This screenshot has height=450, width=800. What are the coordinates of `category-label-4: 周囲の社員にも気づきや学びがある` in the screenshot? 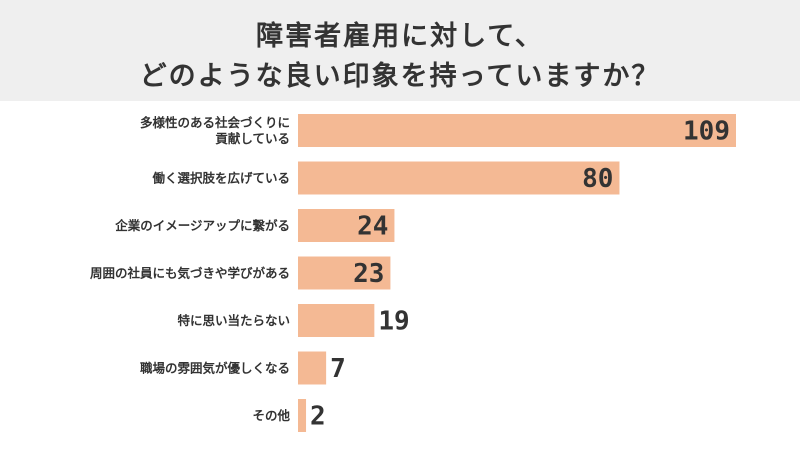 It's located at (190, 273).